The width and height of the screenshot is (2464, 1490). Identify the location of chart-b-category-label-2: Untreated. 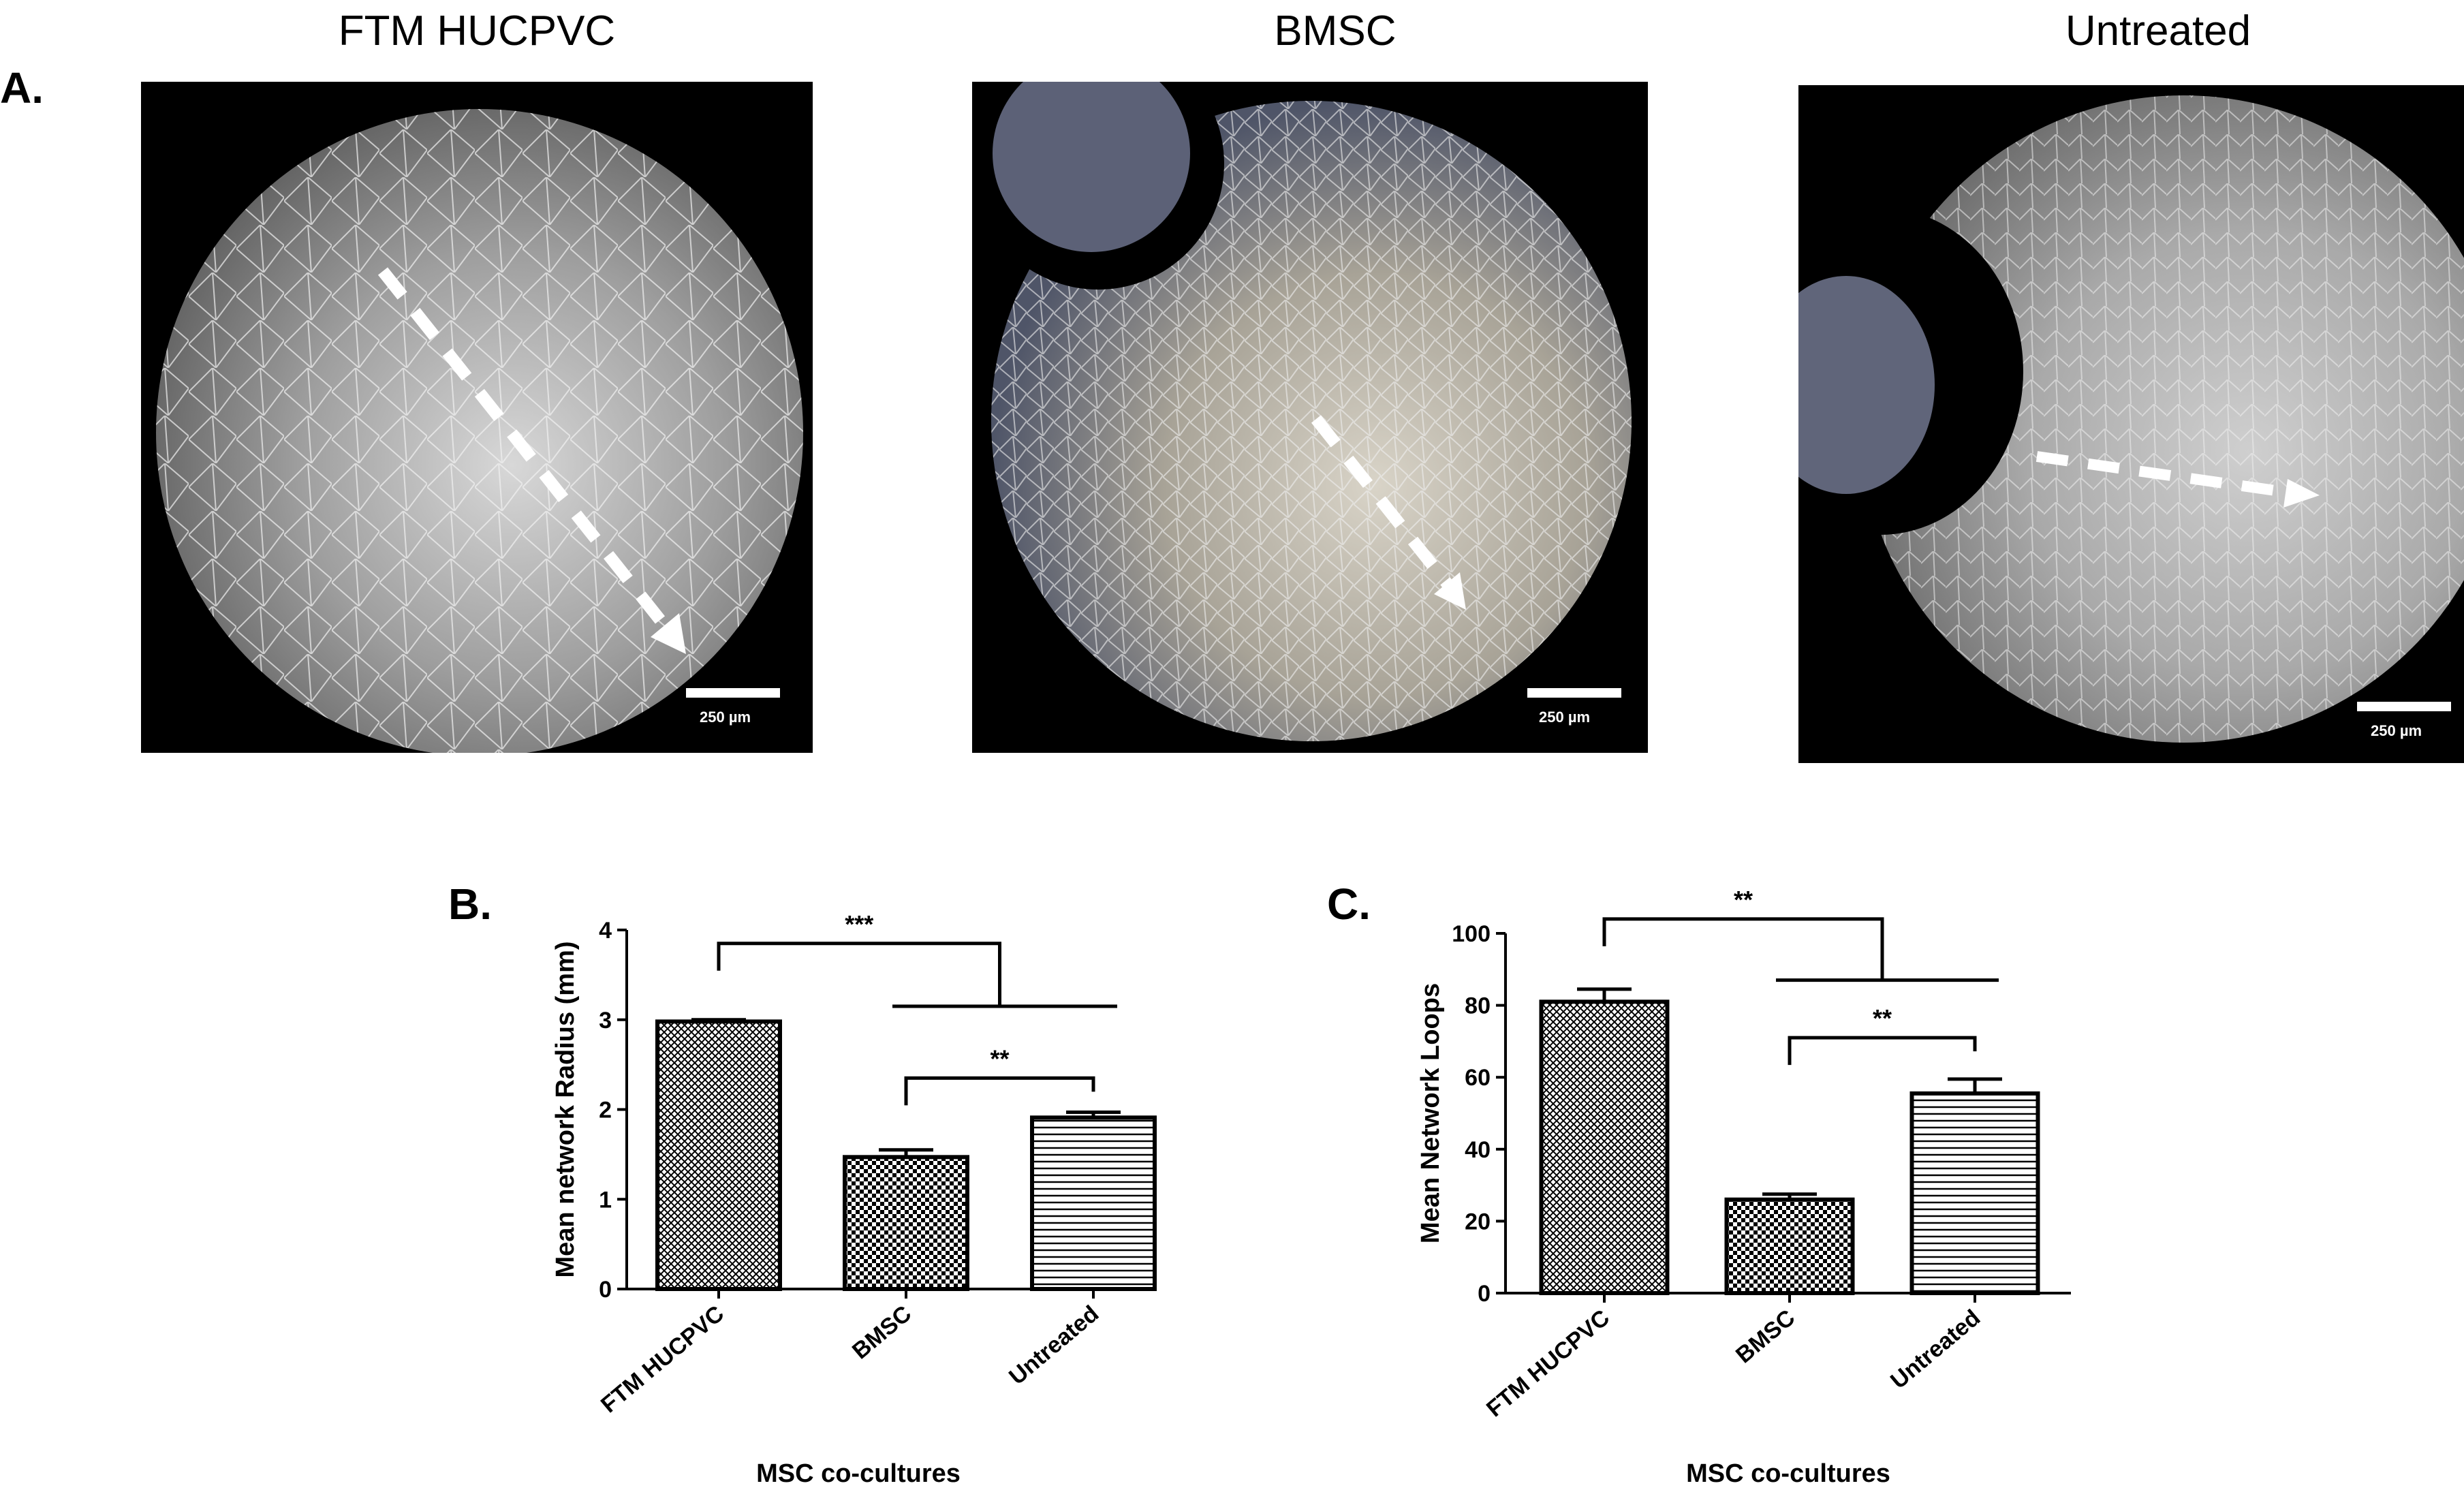
(1054, 1345).